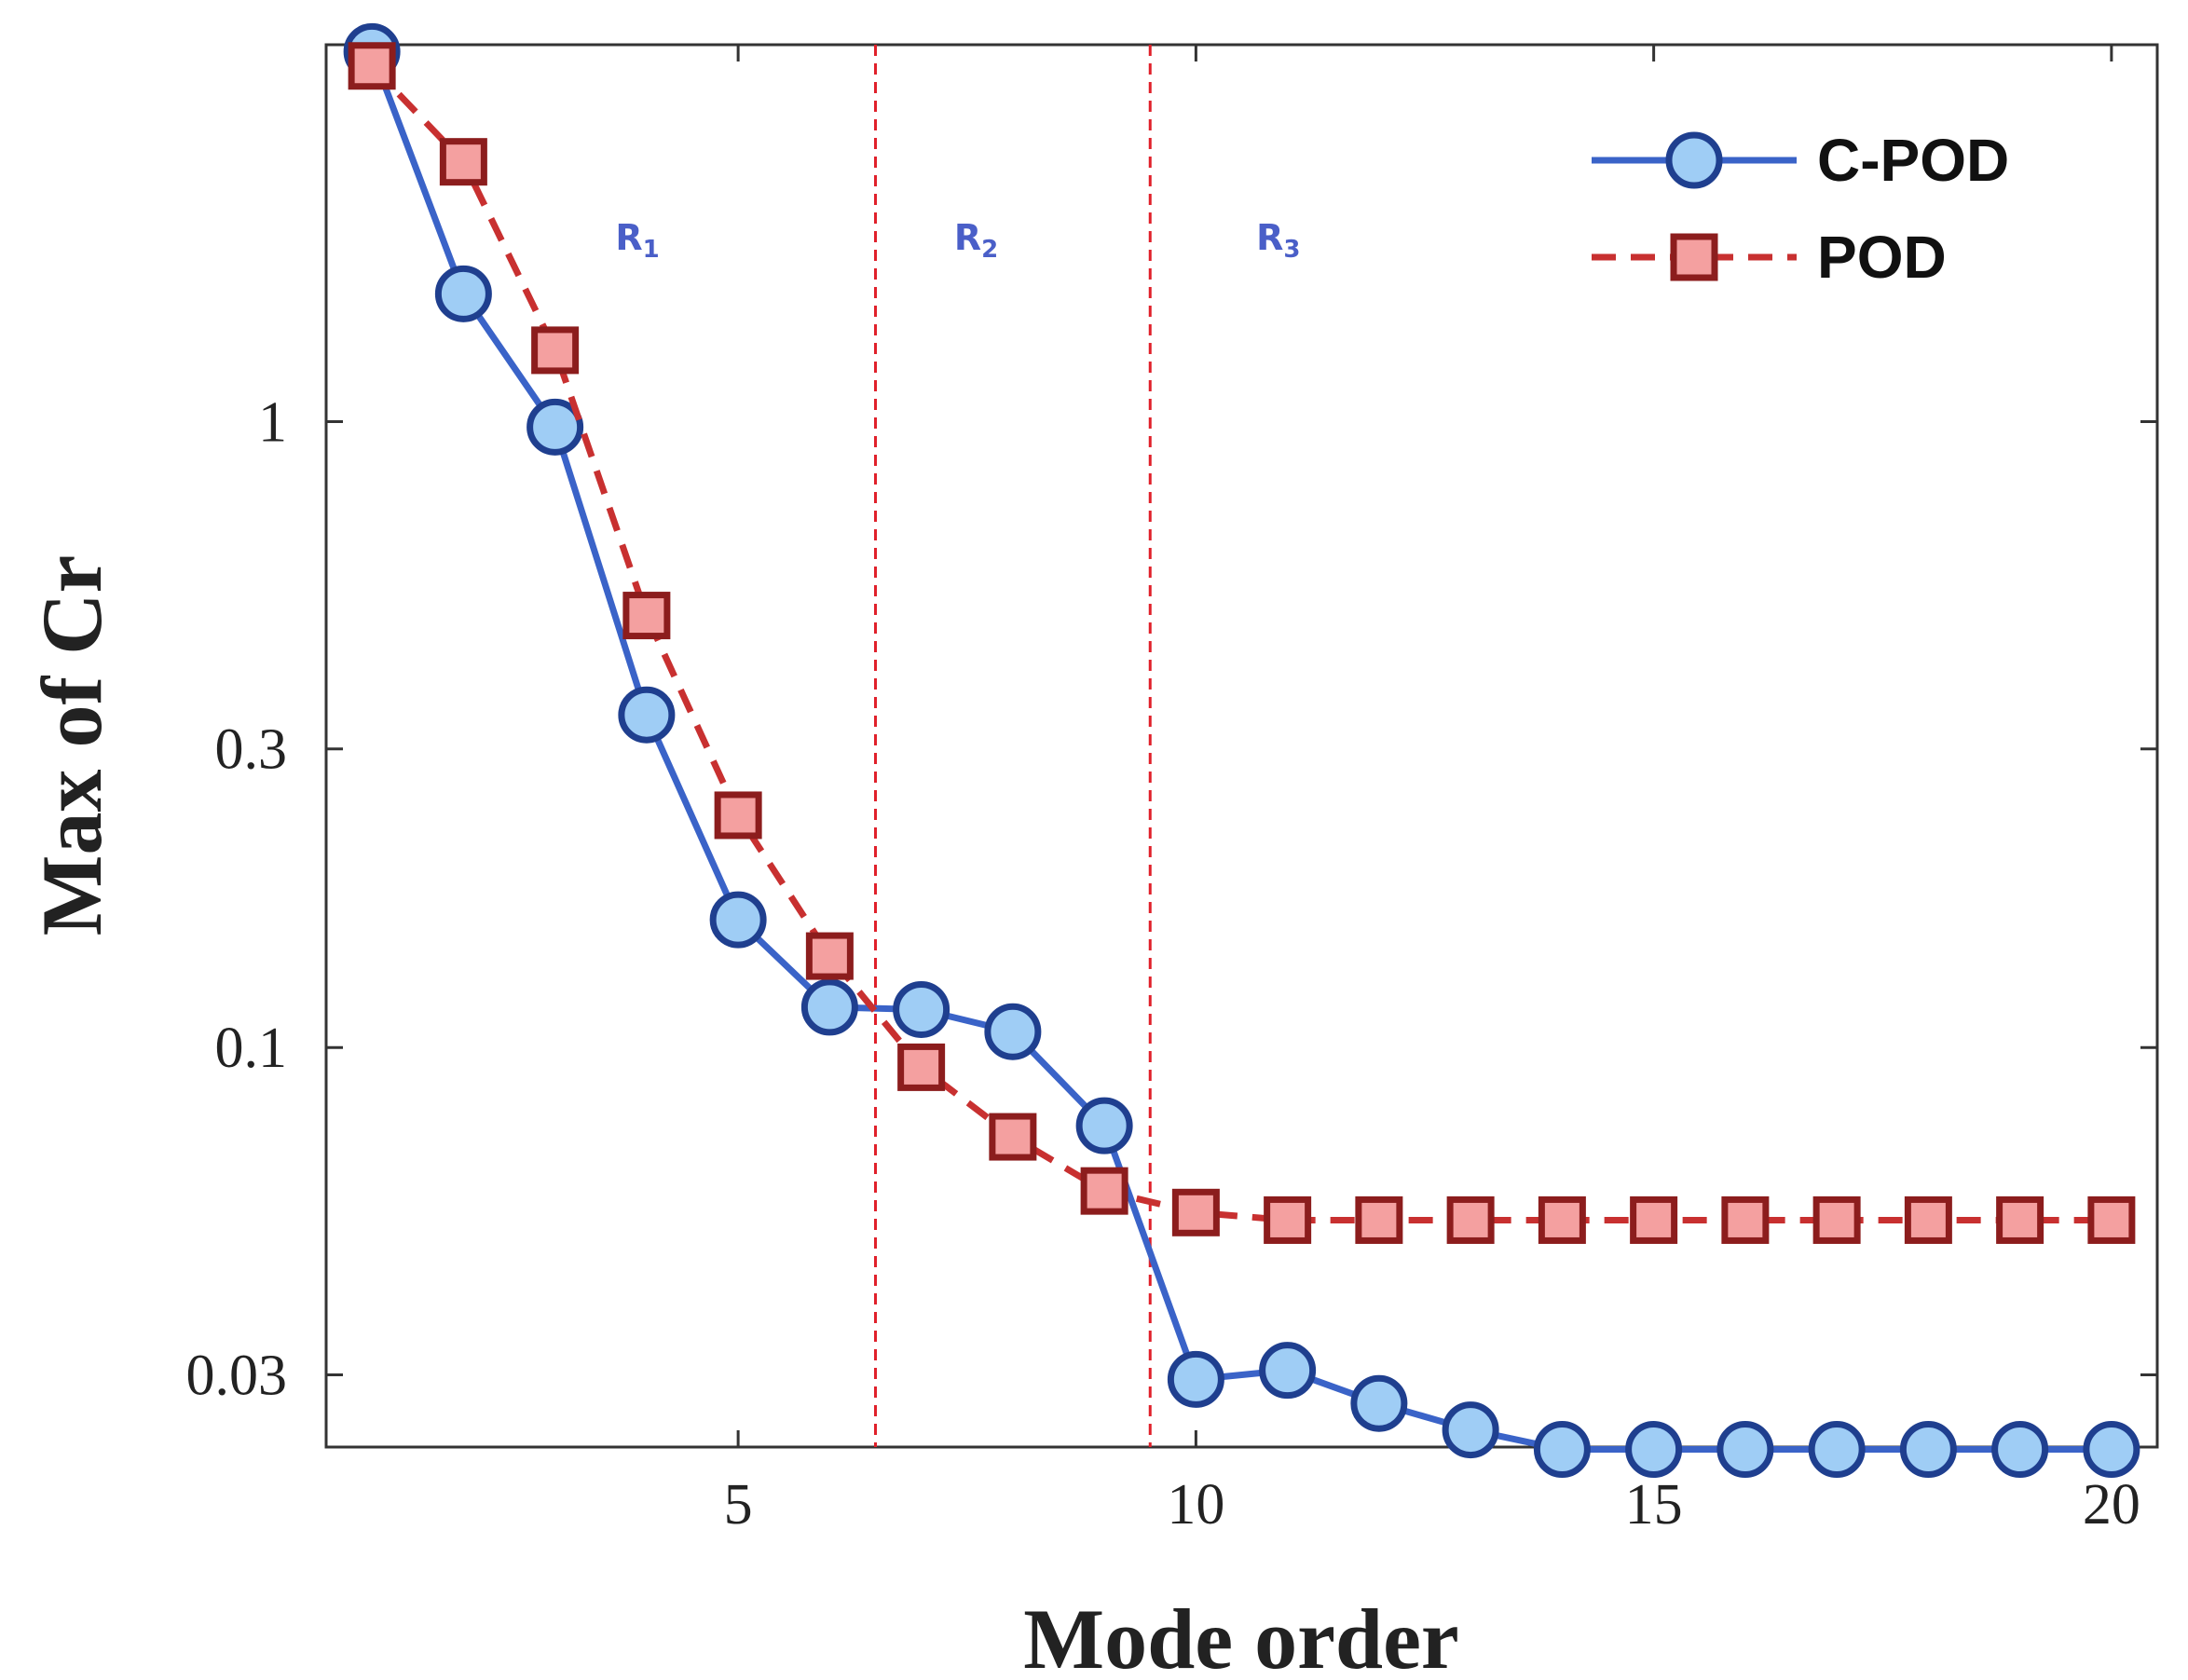  I want to click on x-tick-label: 10, so click(1195, 1505).